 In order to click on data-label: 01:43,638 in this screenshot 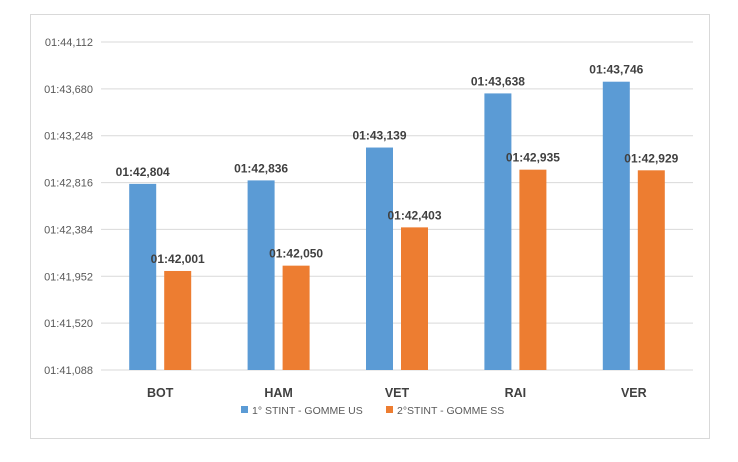, I will do `click(498, 81)`.